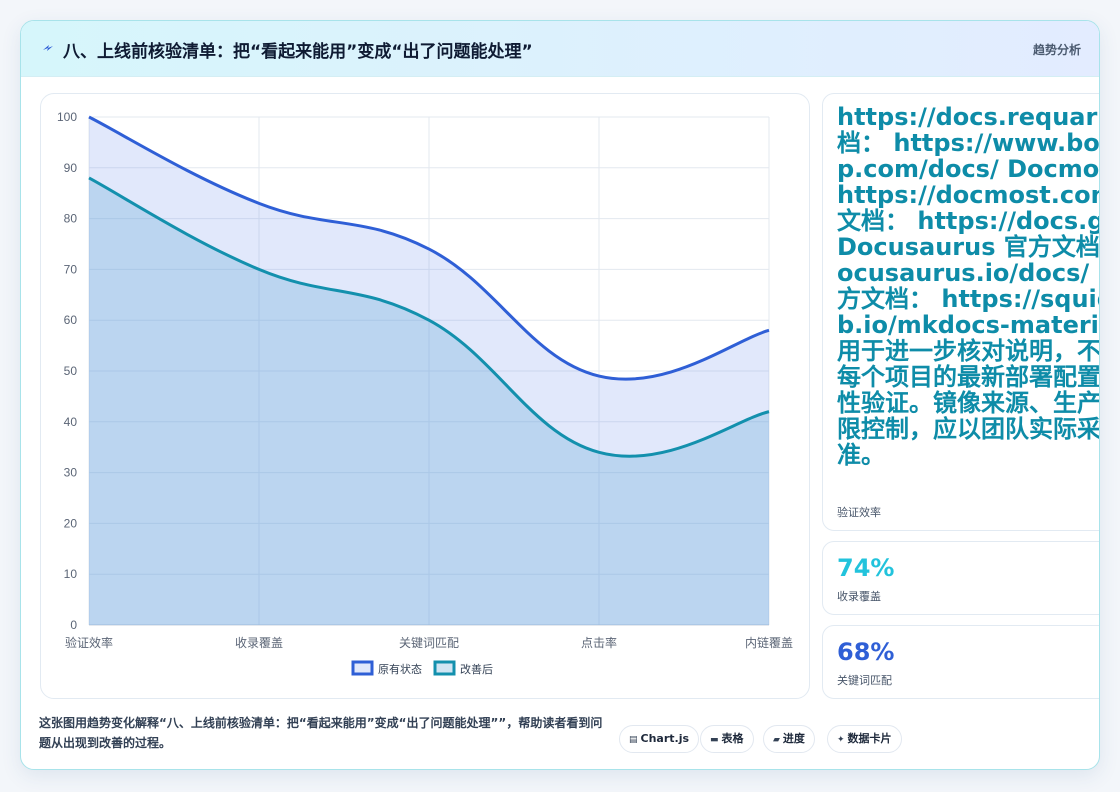 The image size is (1120, 792). What do you see at coordinates (793, 738) in the screenshot?
I see `chip-label: 进度` at bounding box center [793, 738].